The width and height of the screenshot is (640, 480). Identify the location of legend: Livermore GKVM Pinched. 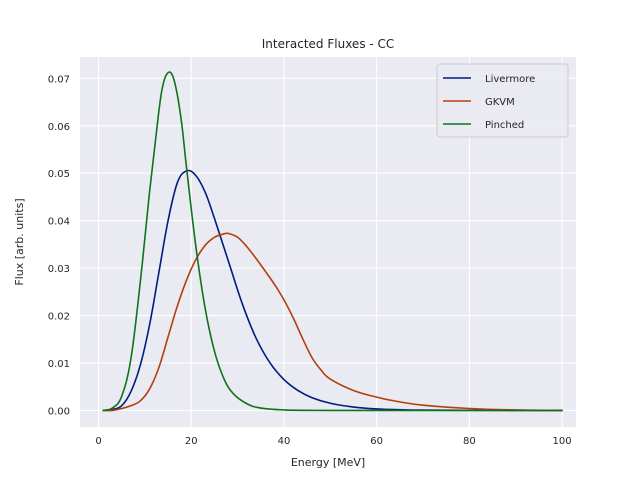
(502, 100).